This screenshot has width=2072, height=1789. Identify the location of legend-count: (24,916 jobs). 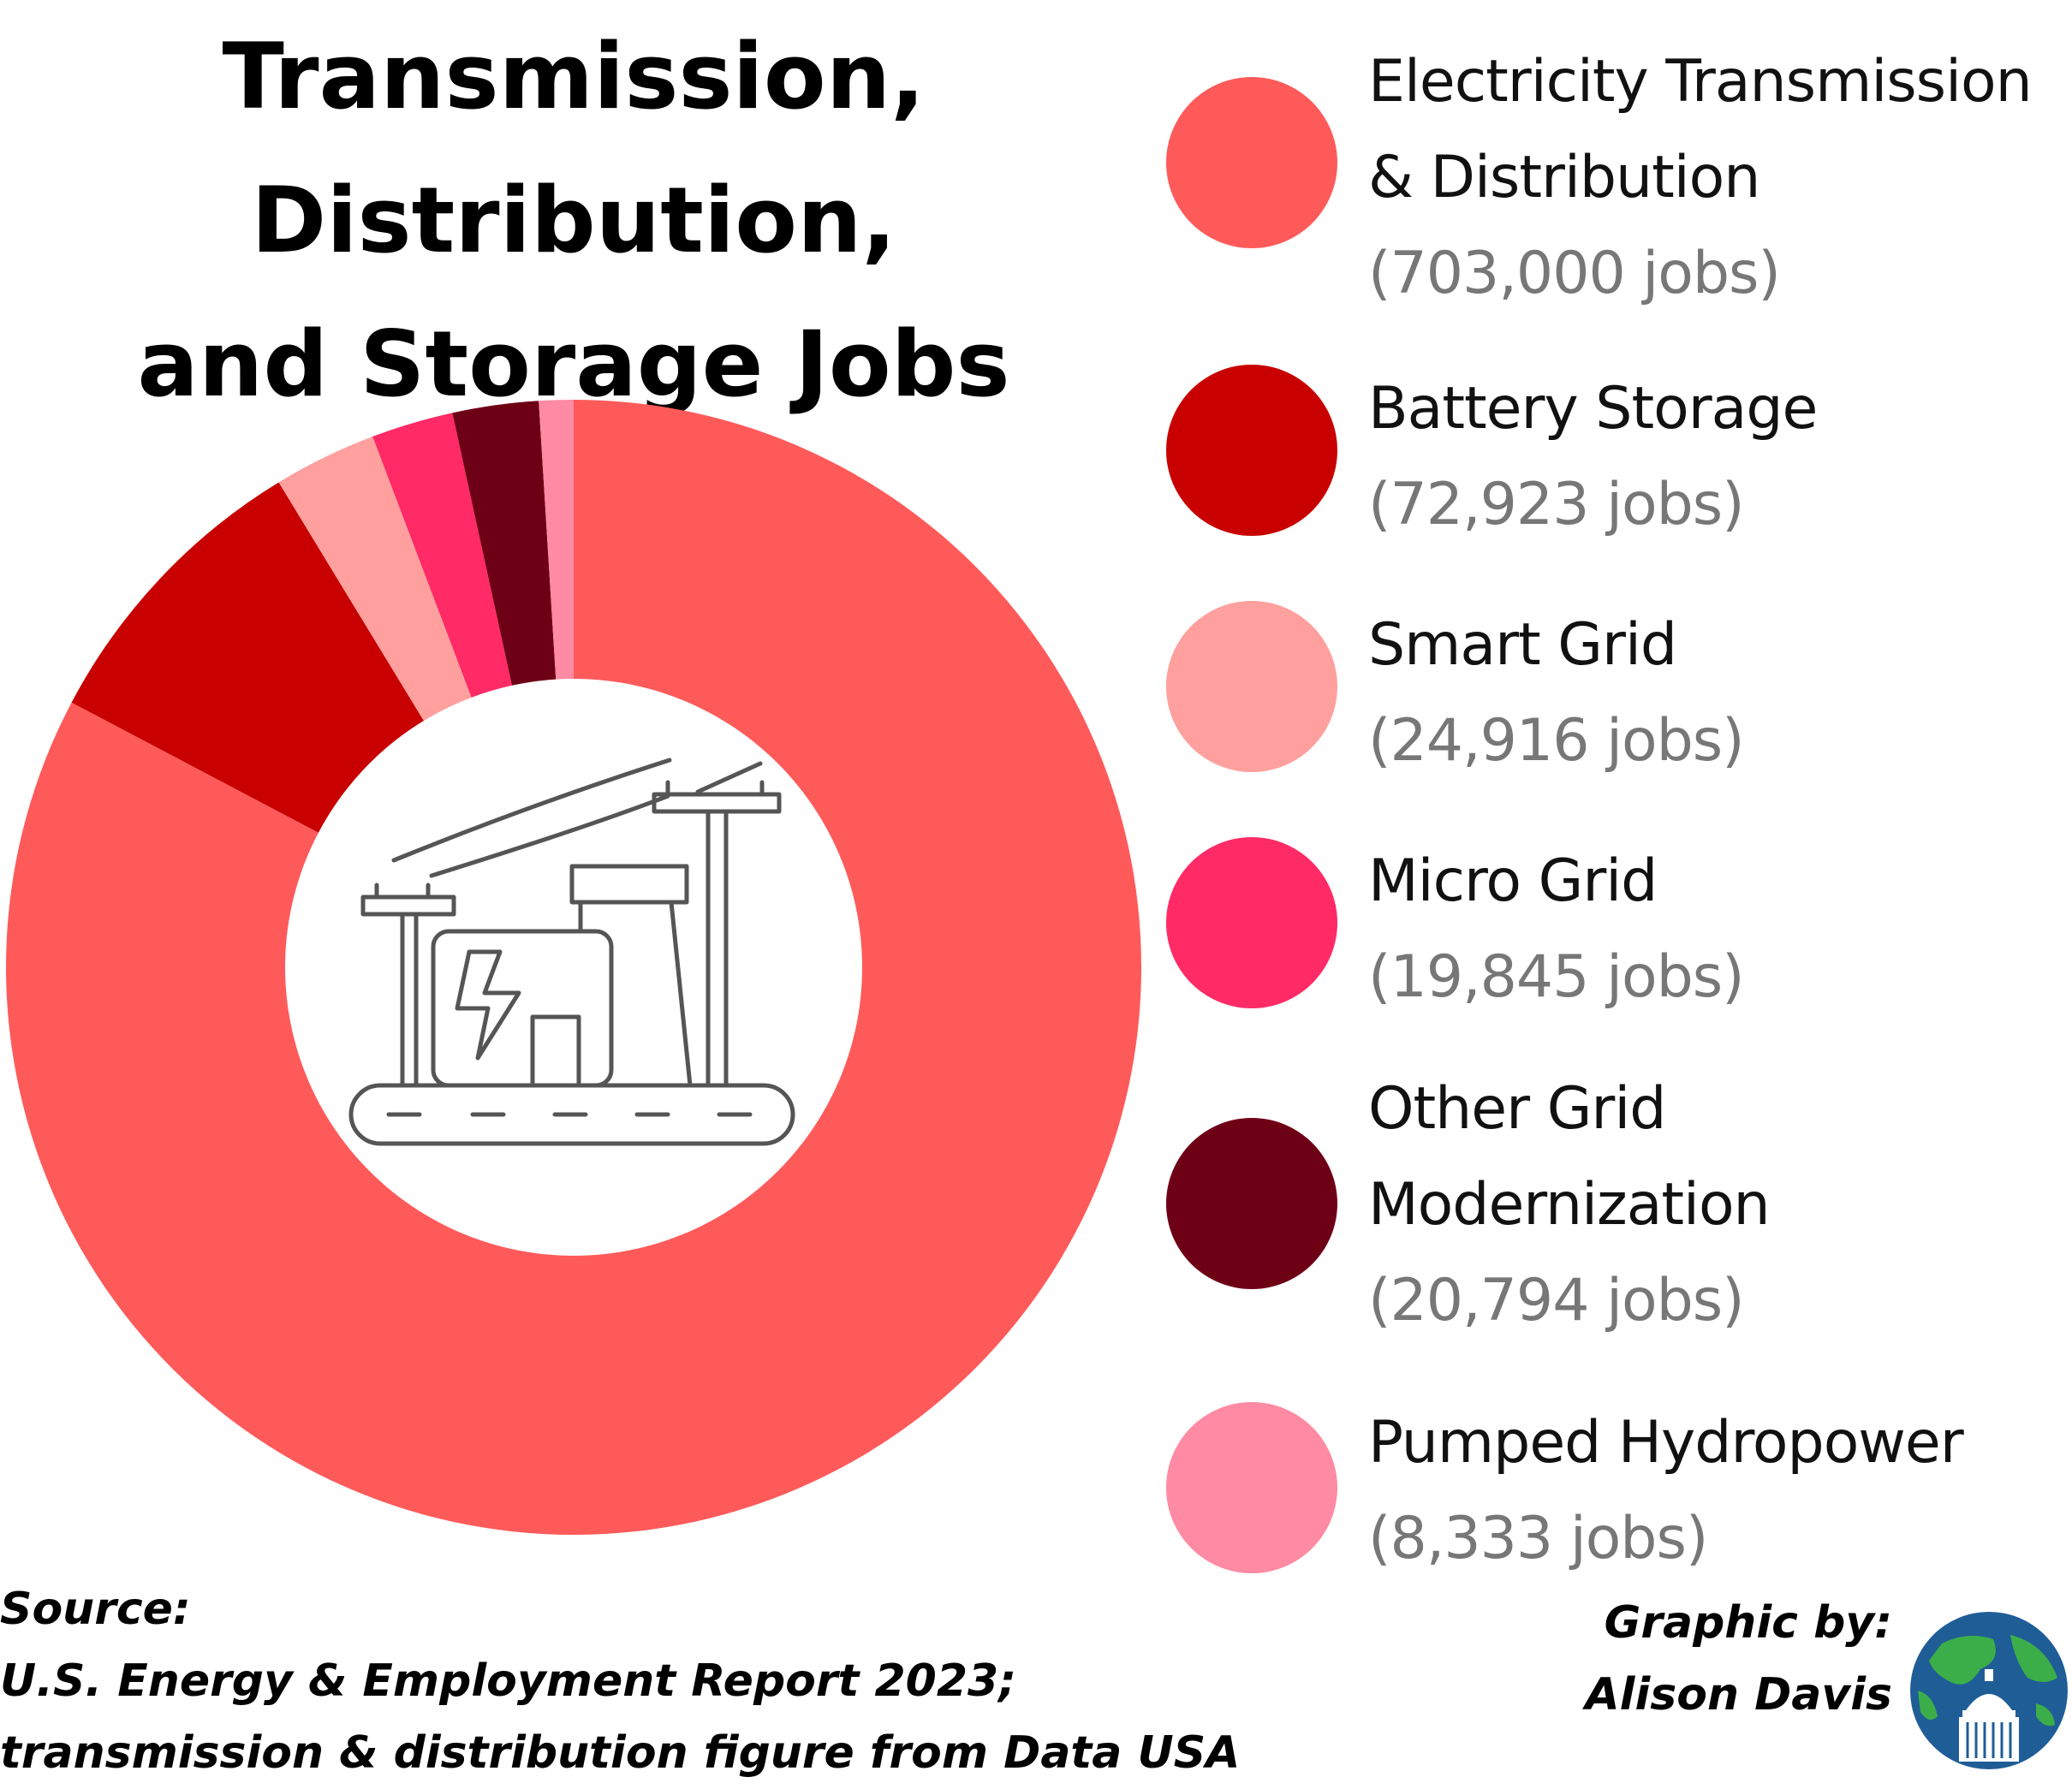
(1556, 741).